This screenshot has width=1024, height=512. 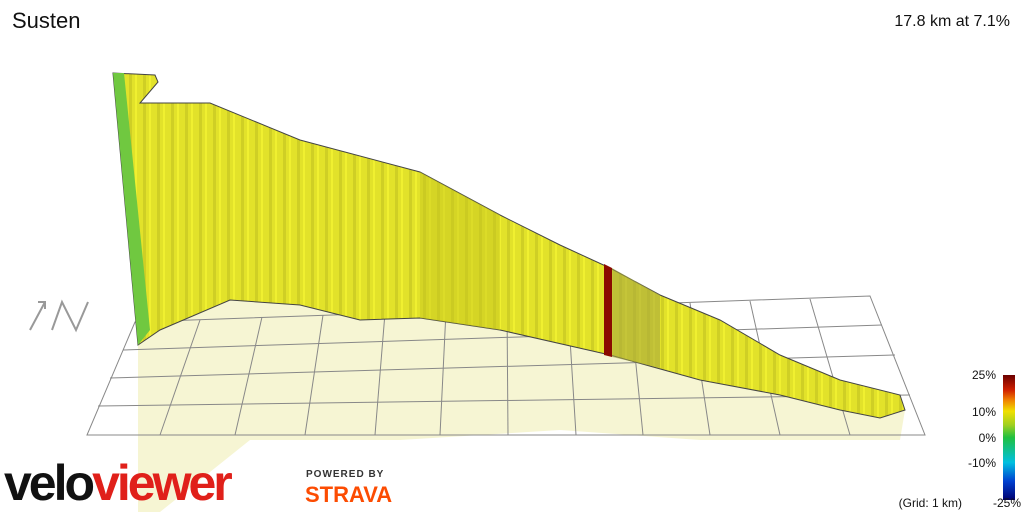 I want to click on logo-part: viewer, so click(x=162, y=483).